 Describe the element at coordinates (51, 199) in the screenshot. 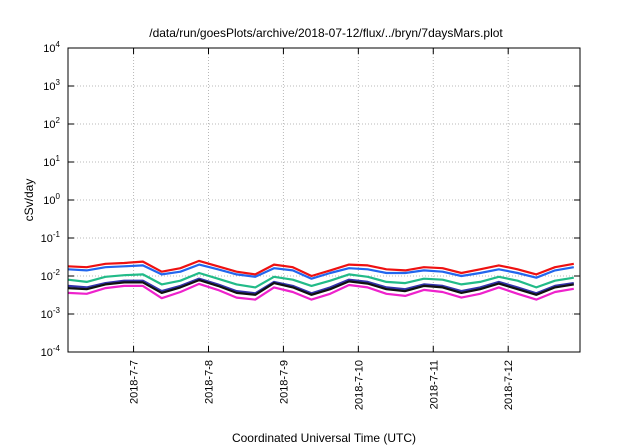

I see `y-tick-label: 10⁰` at that location.